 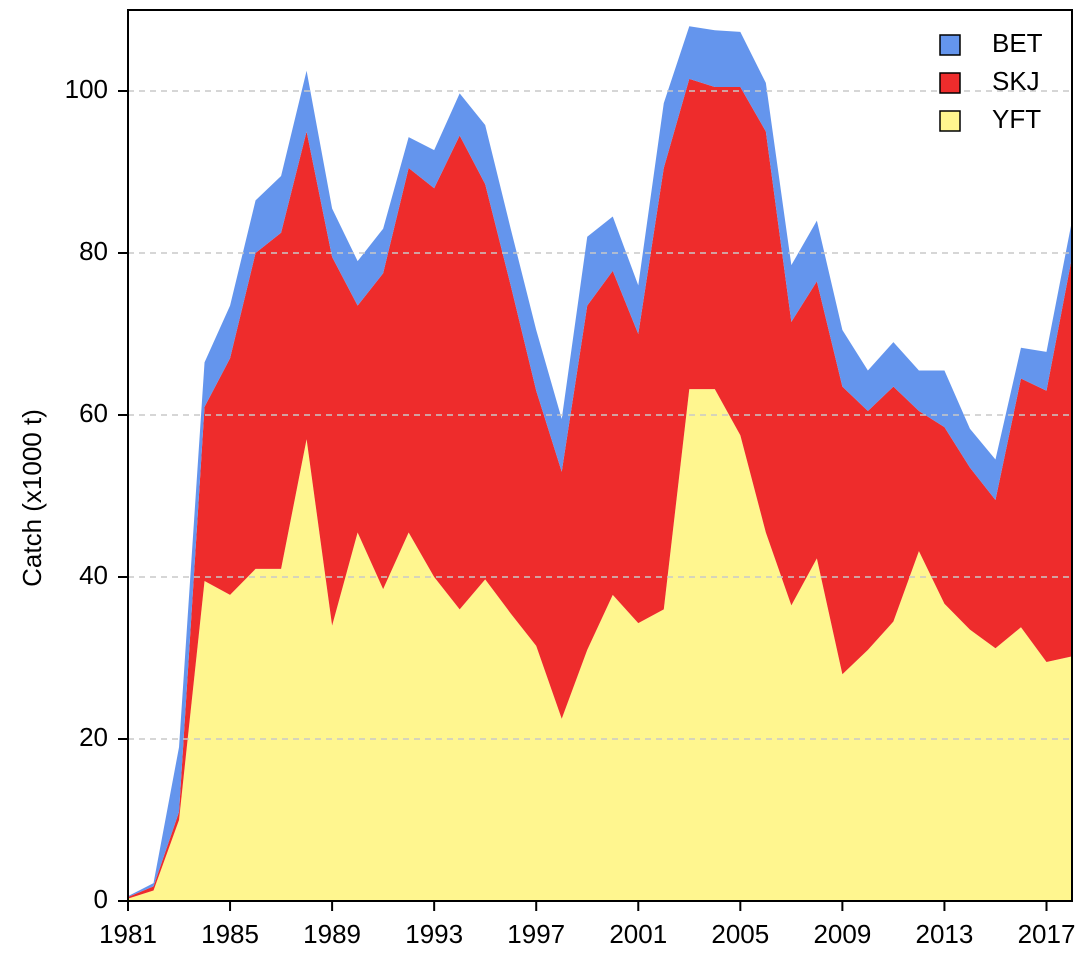 What do you see at coordinates (740, 934) in the screenshot?
I see `x-tick-label: 2005` at bounding box center [740, 934].